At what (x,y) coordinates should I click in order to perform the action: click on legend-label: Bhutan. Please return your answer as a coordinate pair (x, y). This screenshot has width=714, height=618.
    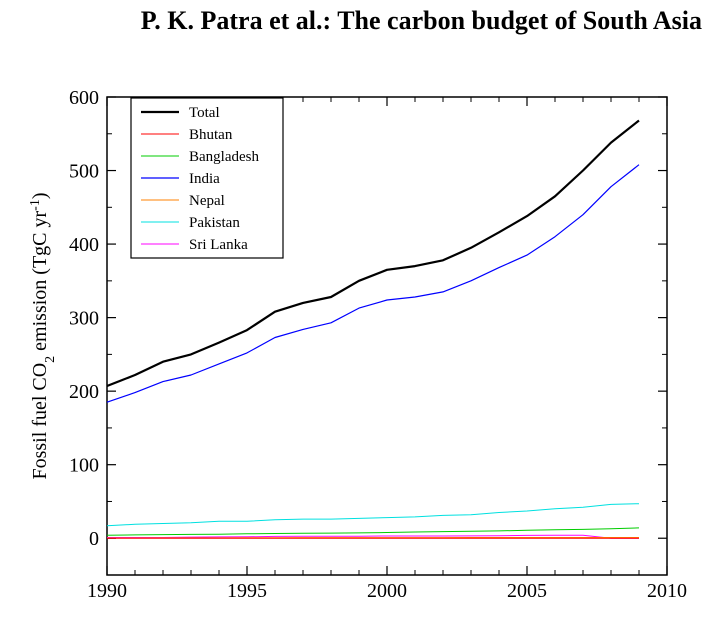
    Looking at the image, I should click on (211, 135).